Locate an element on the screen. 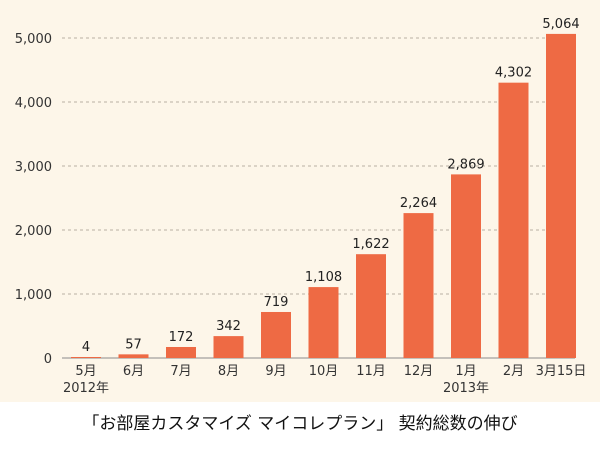  data-label: 57 is located at coordinates (133, 344).